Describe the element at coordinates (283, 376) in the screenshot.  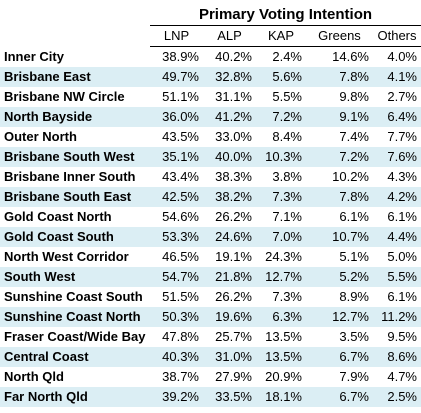
I see `cell-kap: 20.9%` at that location.